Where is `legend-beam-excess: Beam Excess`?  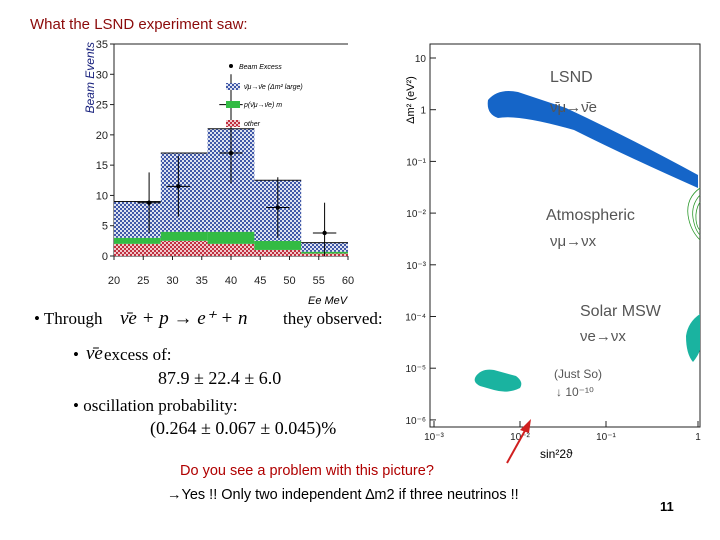 legend-beam-excess: Beam Excess is located at coordinates (260, 67).